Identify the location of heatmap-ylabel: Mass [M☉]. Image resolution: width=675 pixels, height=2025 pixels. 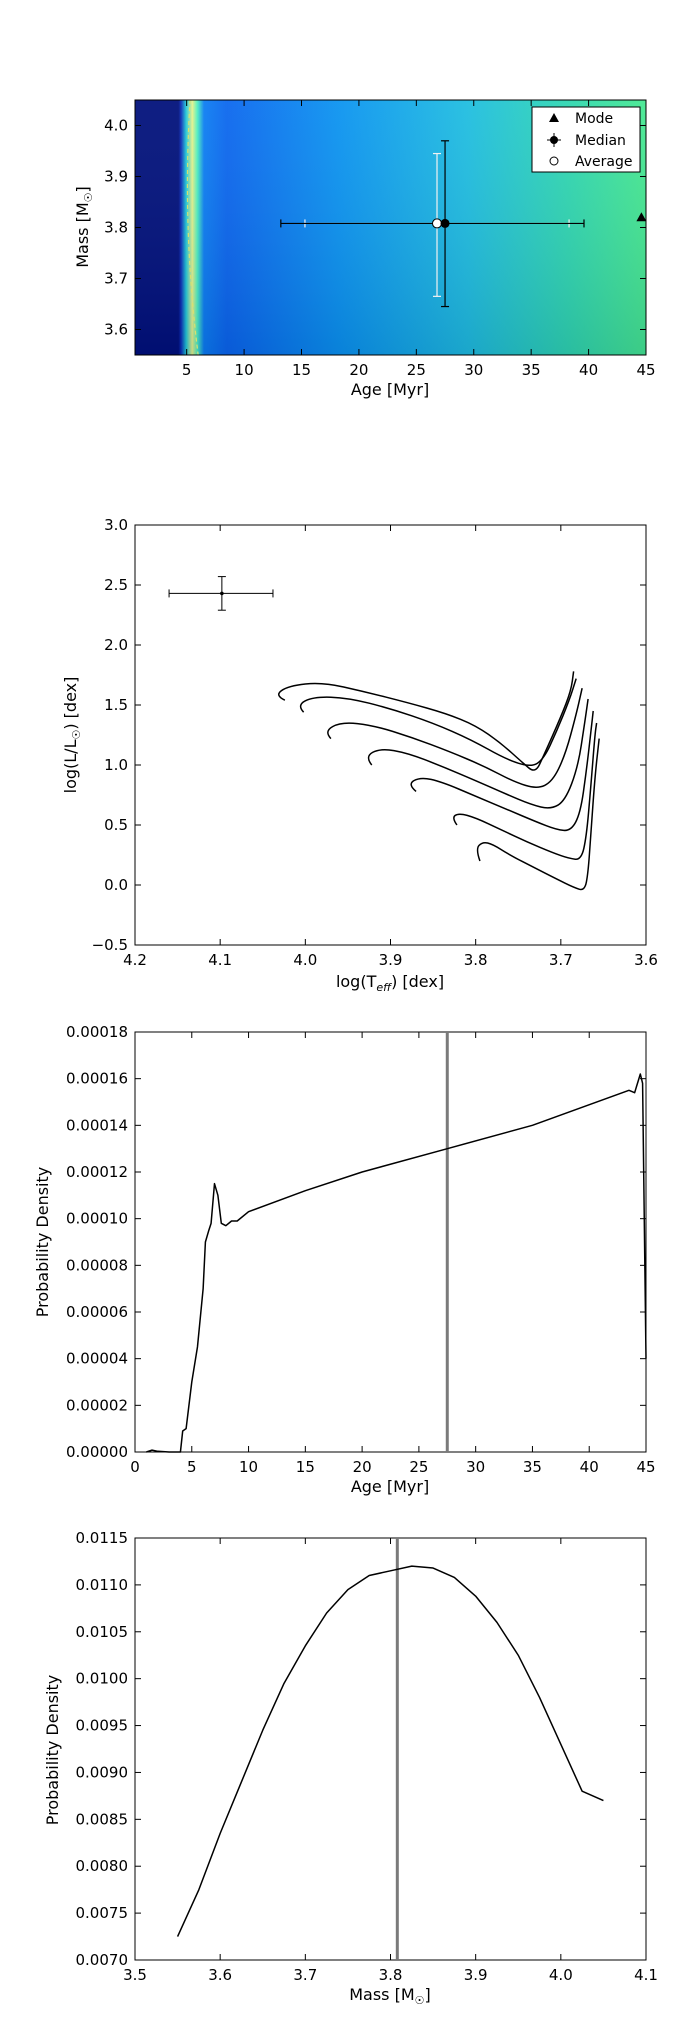
(84, 227).